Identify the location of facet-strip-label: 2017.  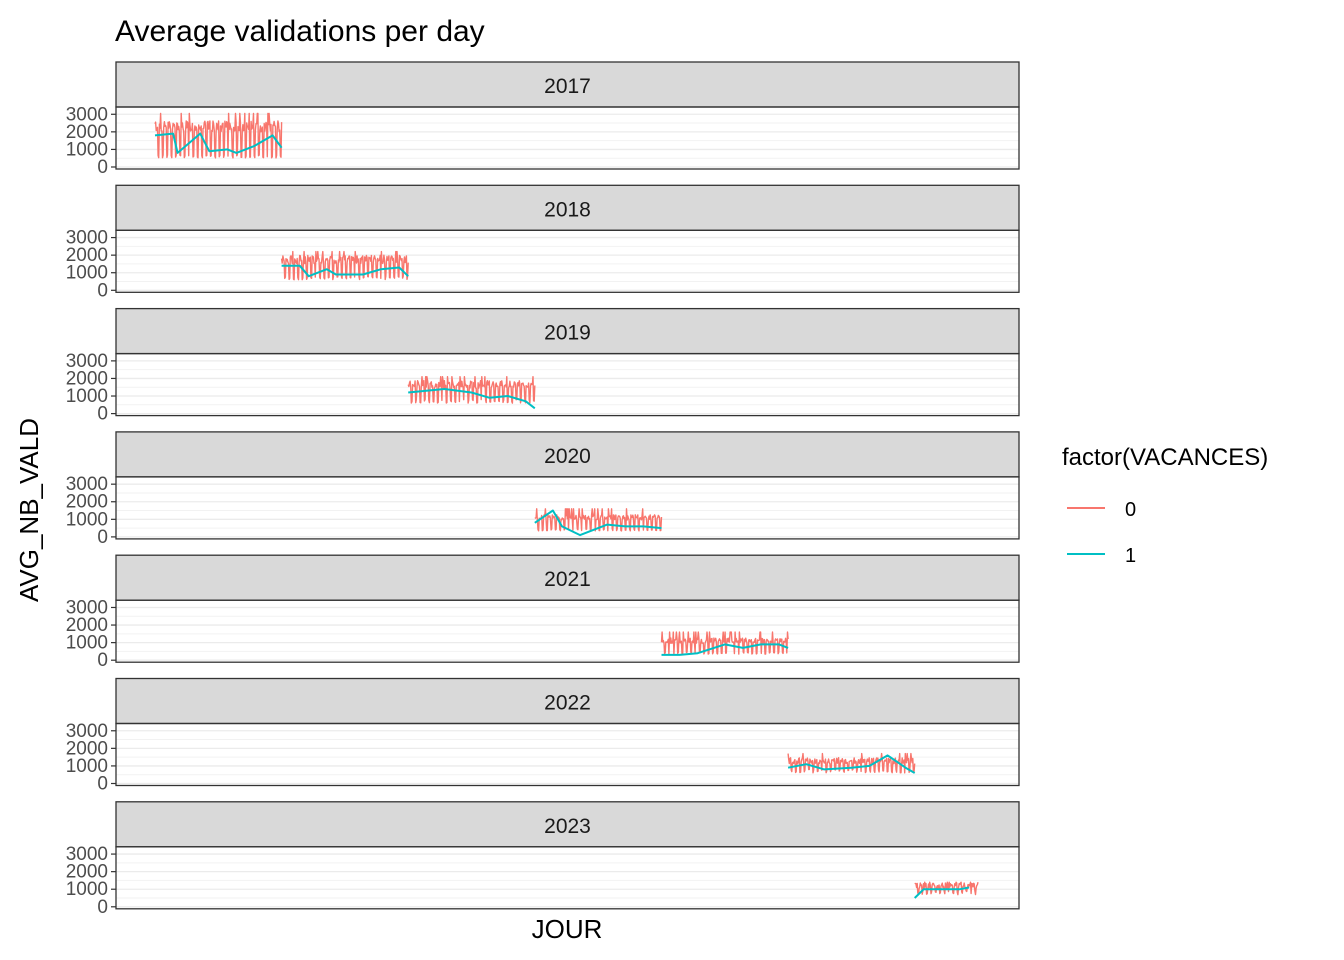
(567, 86).